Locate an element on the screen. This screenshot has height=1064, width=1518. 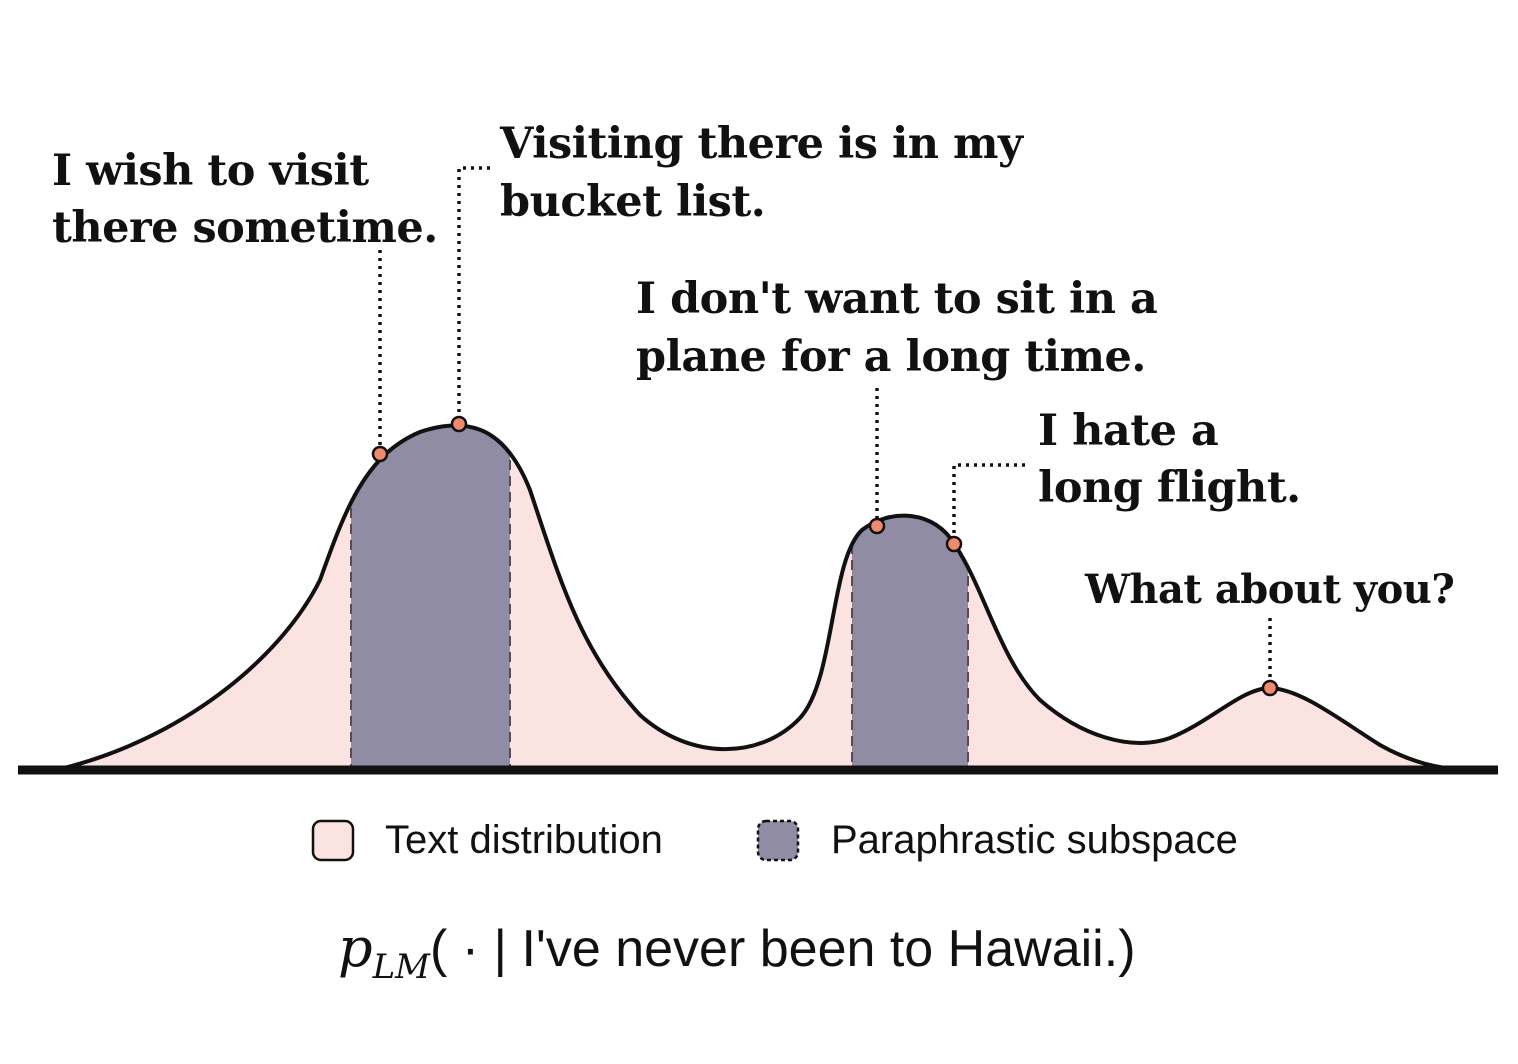
formula: pLM( · | I've never been to Hawaii.) is located at coordinates (737, 951).